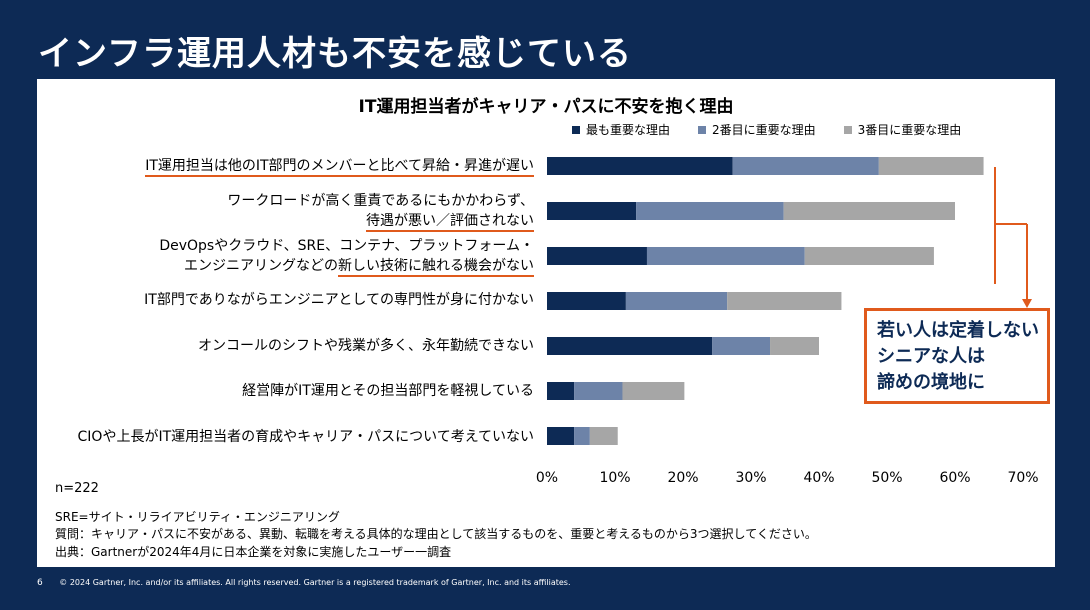  What do you see at coordinates (1023, 478) in the screenshot?
I see `x-tick-label: 70%` at bounding box center [1023, 478].